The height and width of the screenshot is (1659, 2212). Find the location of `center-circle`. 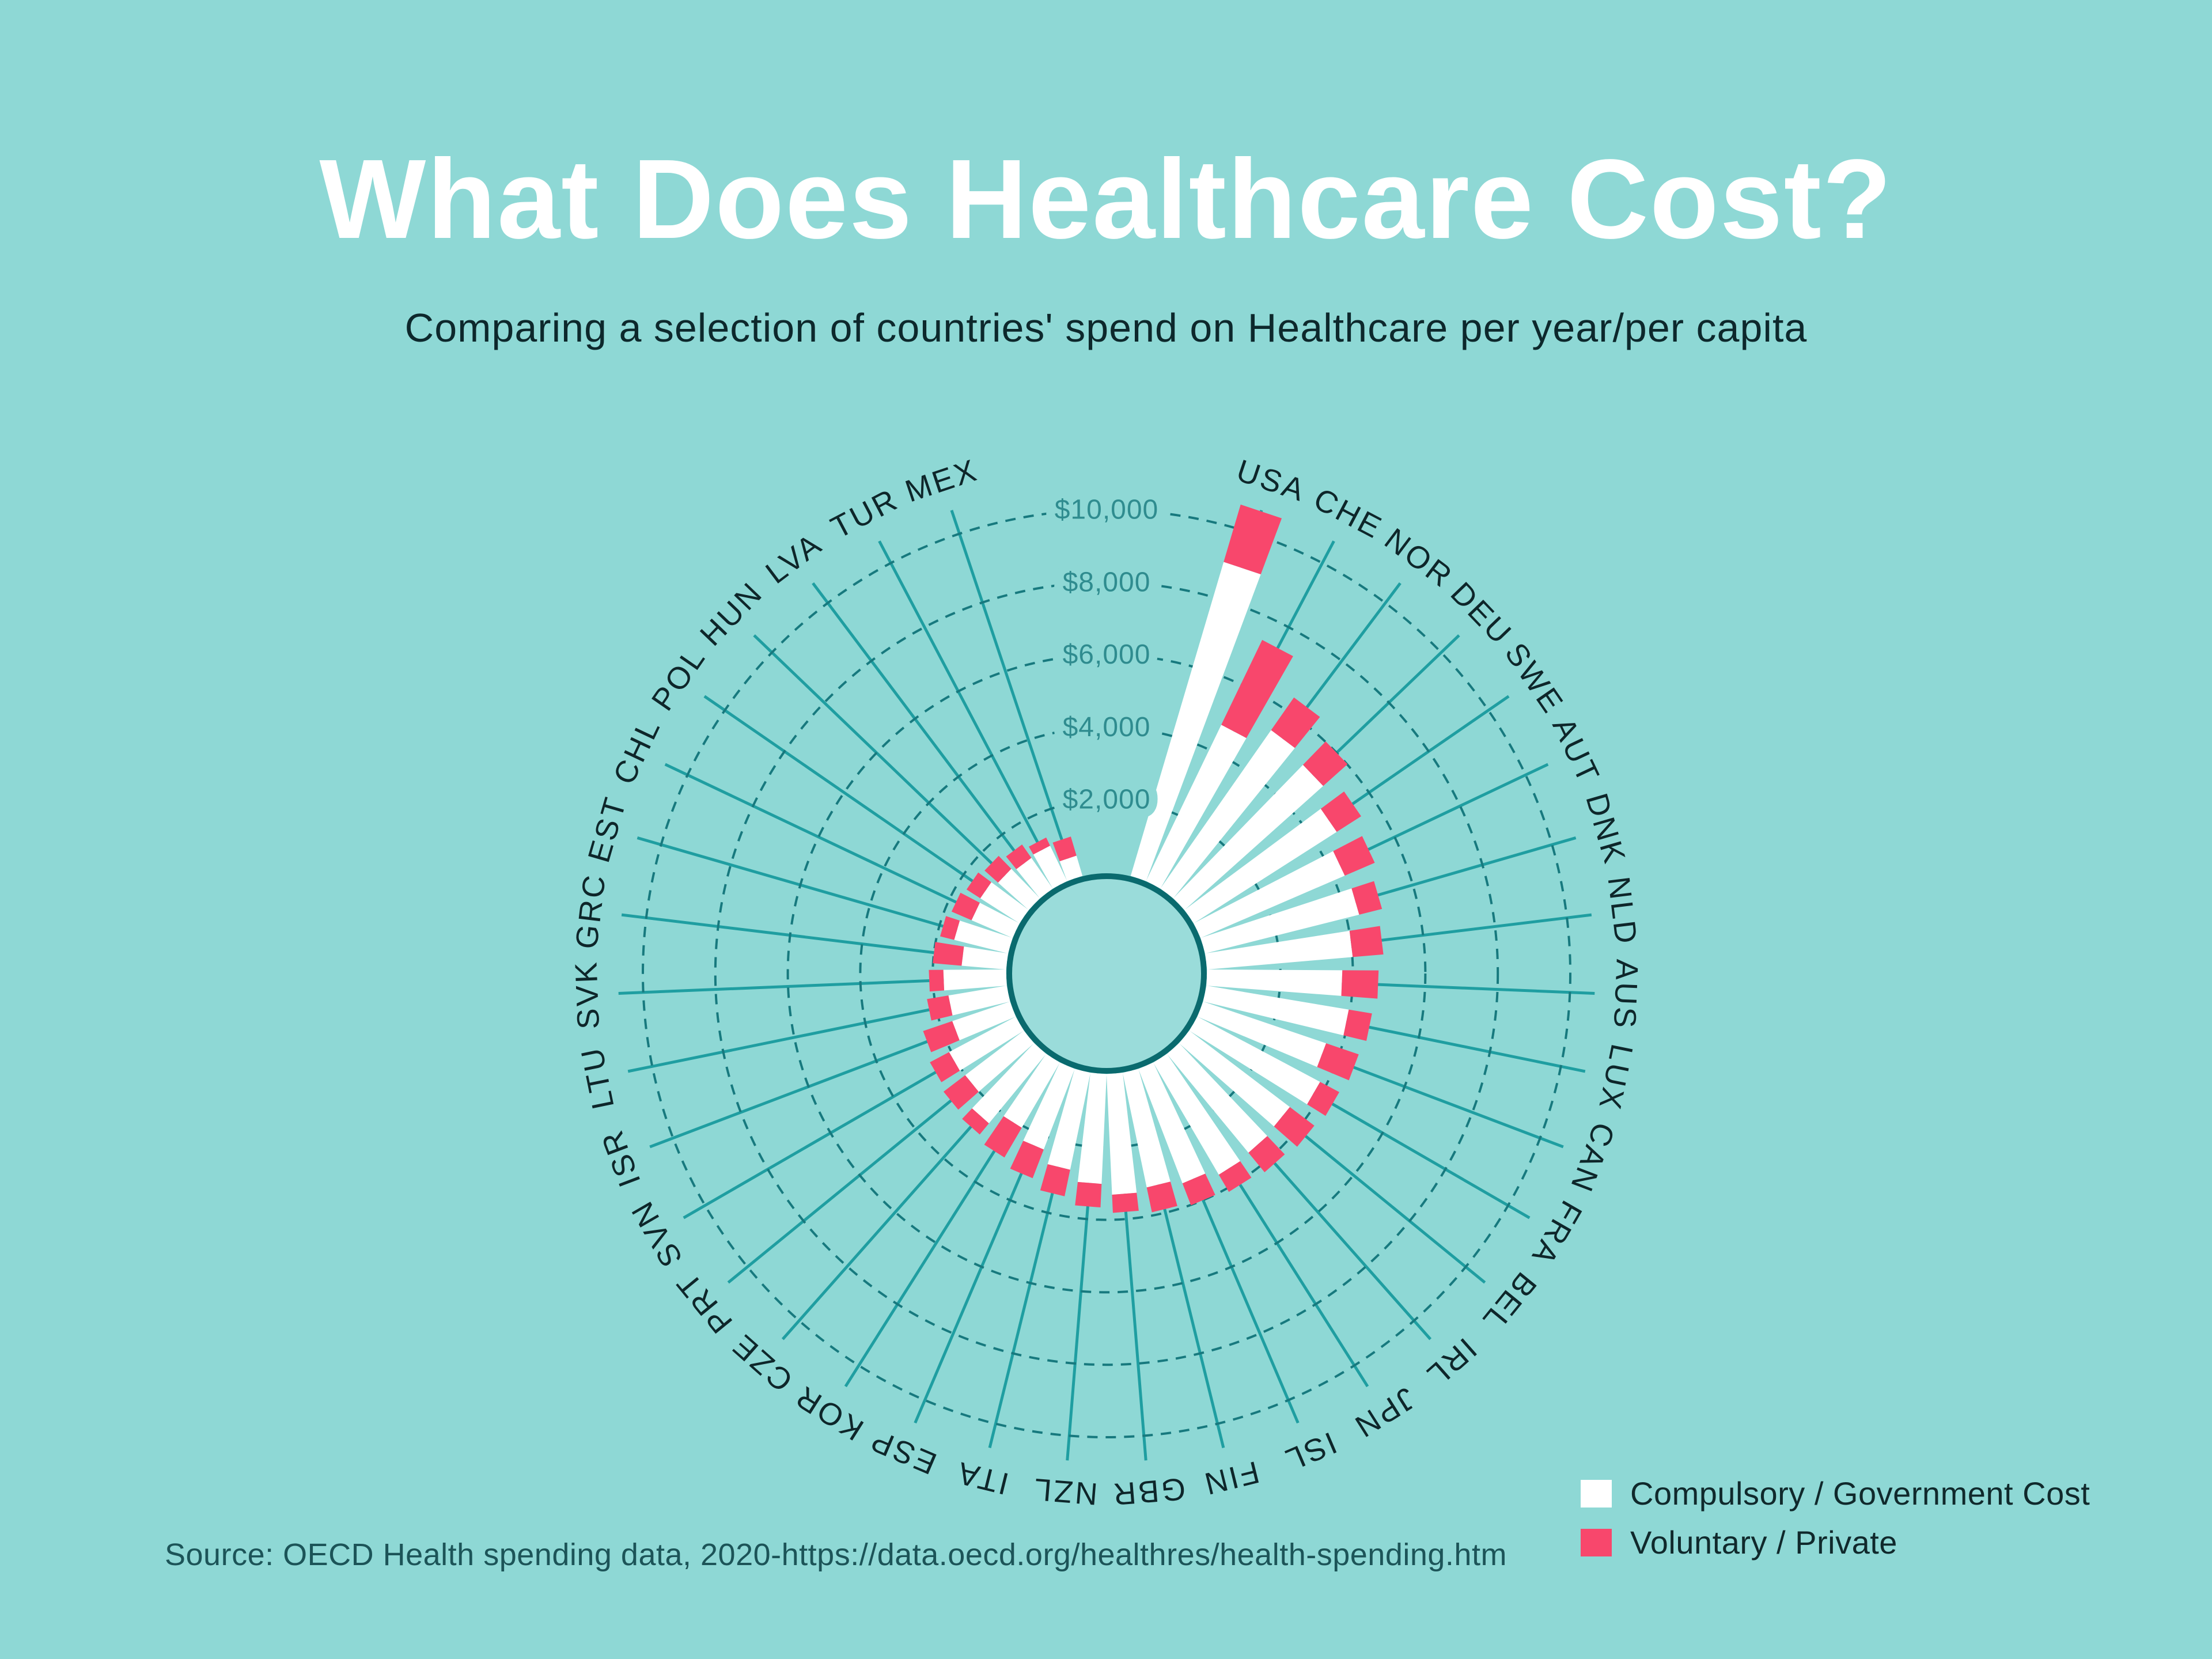

center-circle is located at coordinates (1106, 973).